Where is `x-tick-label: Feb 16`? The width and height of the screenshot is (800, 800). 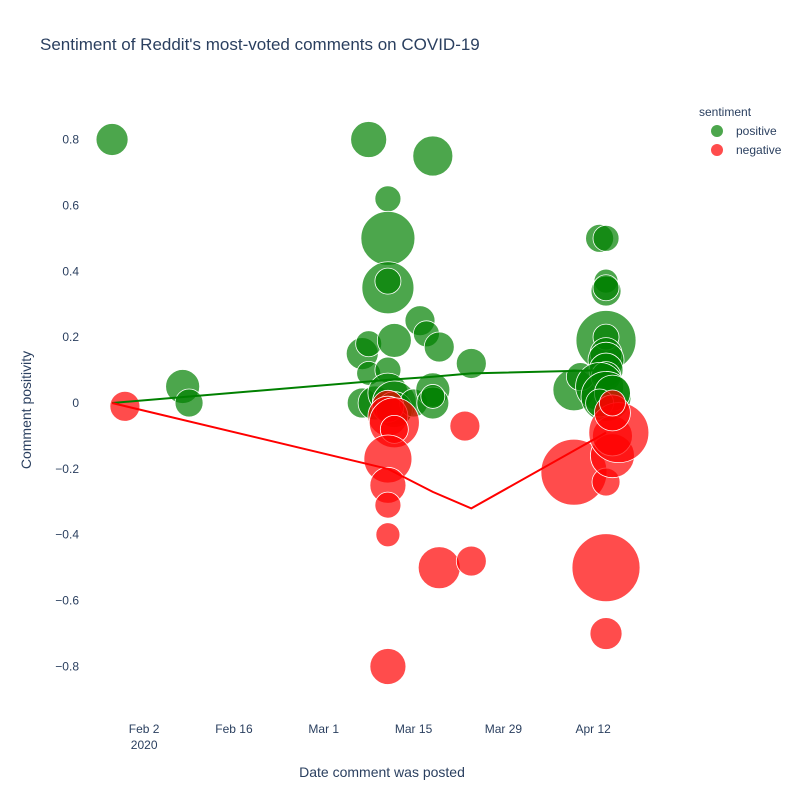 x-tick-label: Feb 16 is located at coordinates (234, 729).